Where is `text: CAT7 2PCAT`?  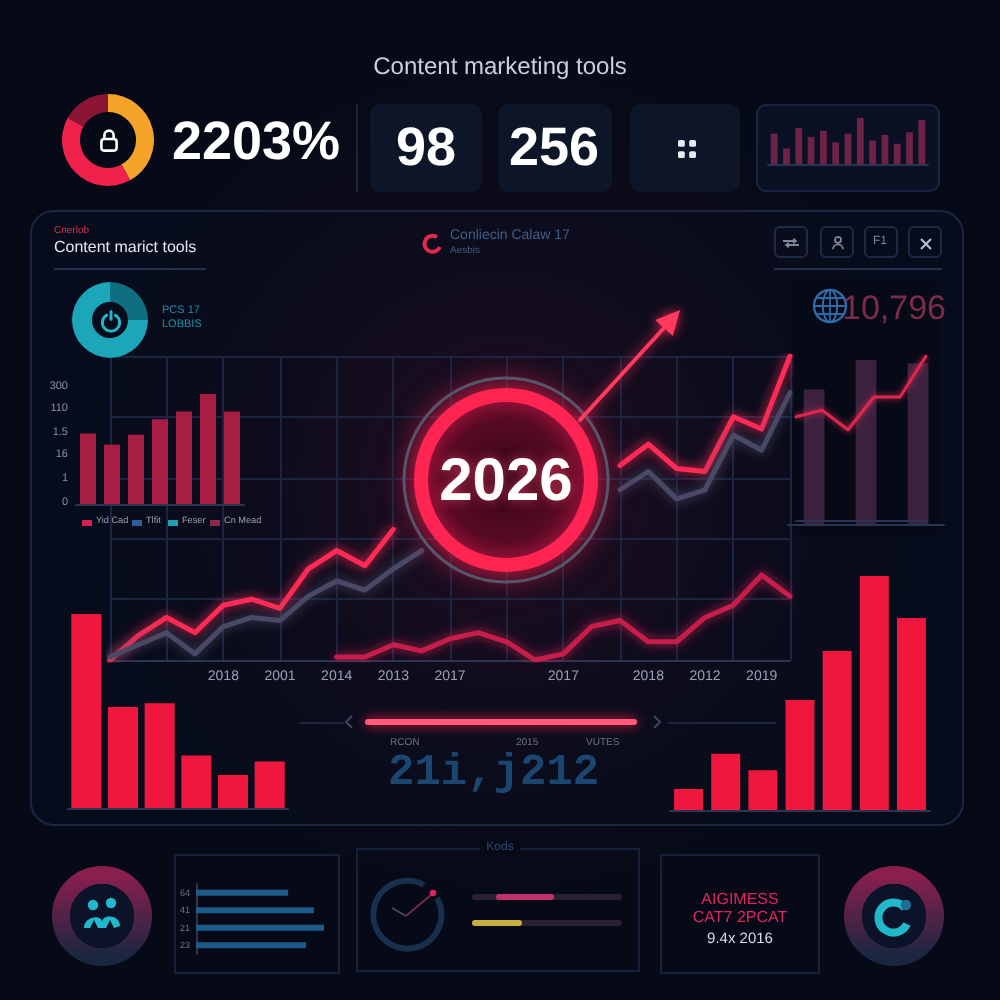 text: CAT7 2PCAT is located at coordinates (740, 917).